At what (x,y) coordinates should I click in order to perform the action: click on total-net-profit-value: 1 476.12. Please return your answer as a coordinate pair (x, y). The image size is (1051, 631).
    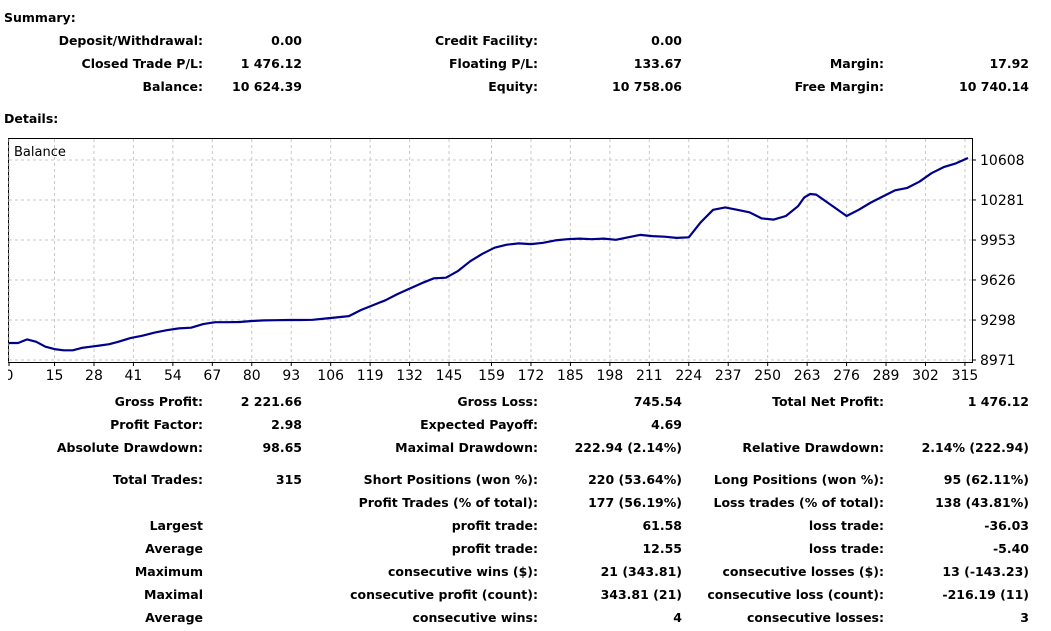
    Looking at the image, I should click on (998, 401).